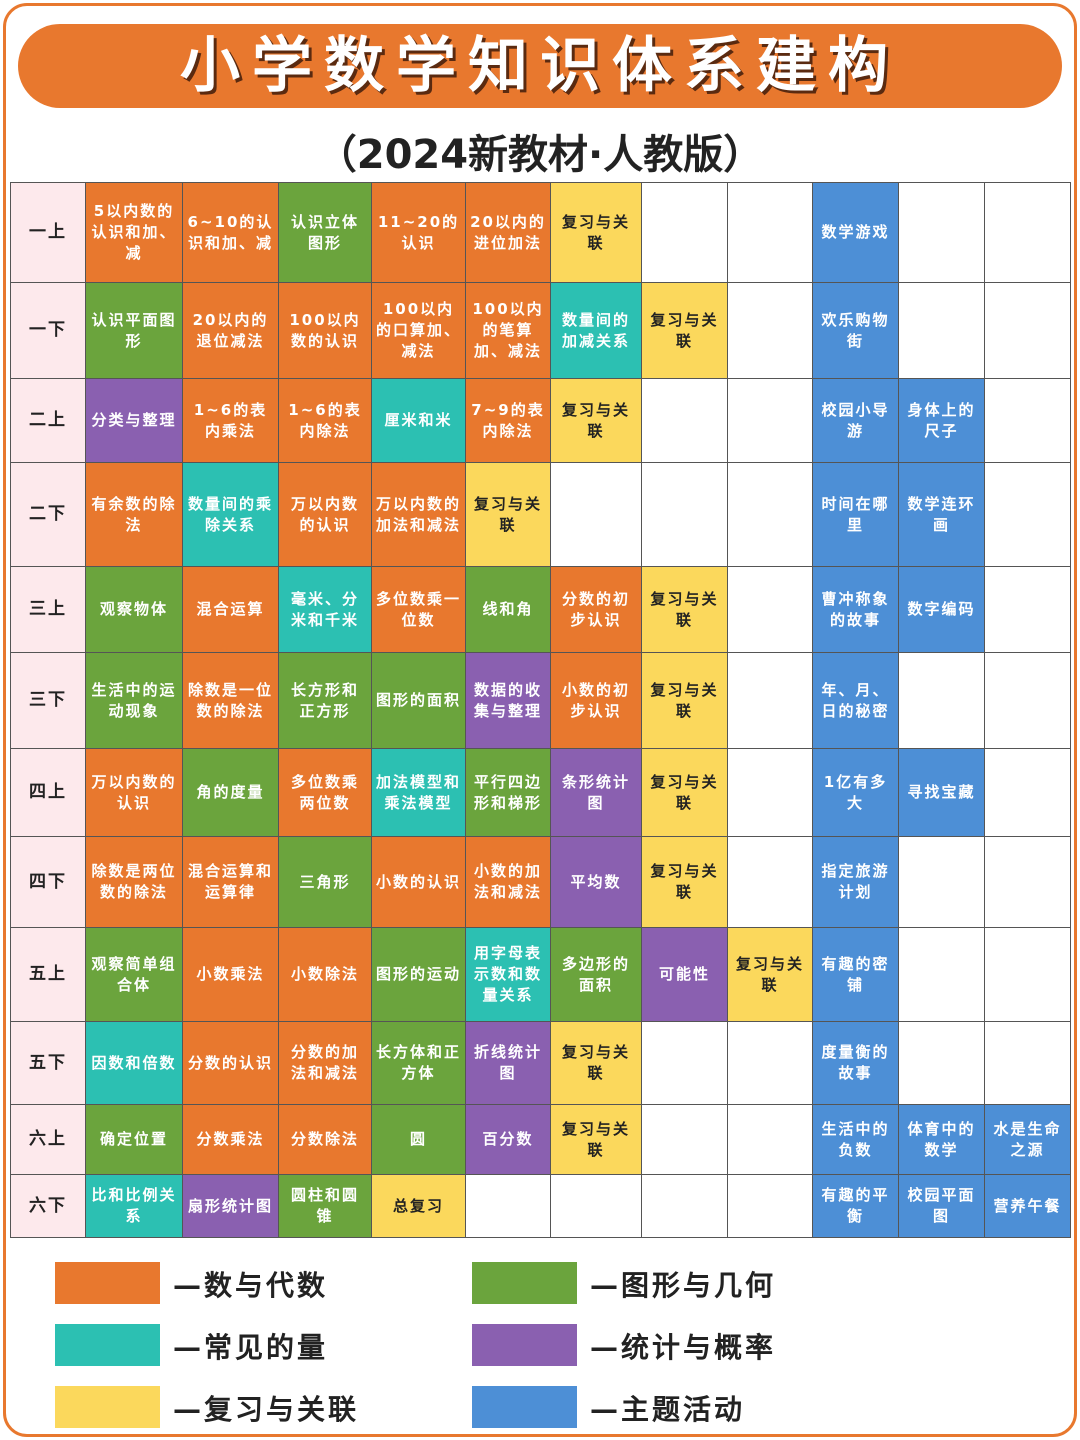 This screenshot has height=1440, width=1080. What do you see at coordinates (325, 974) in the screenshot?
I see `topic-cell: 小数除法` at bounding box center [325, 974].